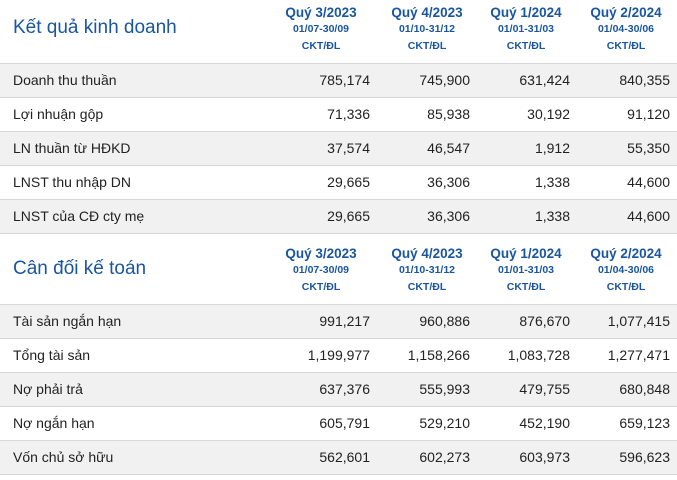 This screenshot has width=677, height=480. What do you see at coordinates (65, 80) in the screenshot?
I see `row-label: Doanh thu thuần` at bounding box center [65, 80].